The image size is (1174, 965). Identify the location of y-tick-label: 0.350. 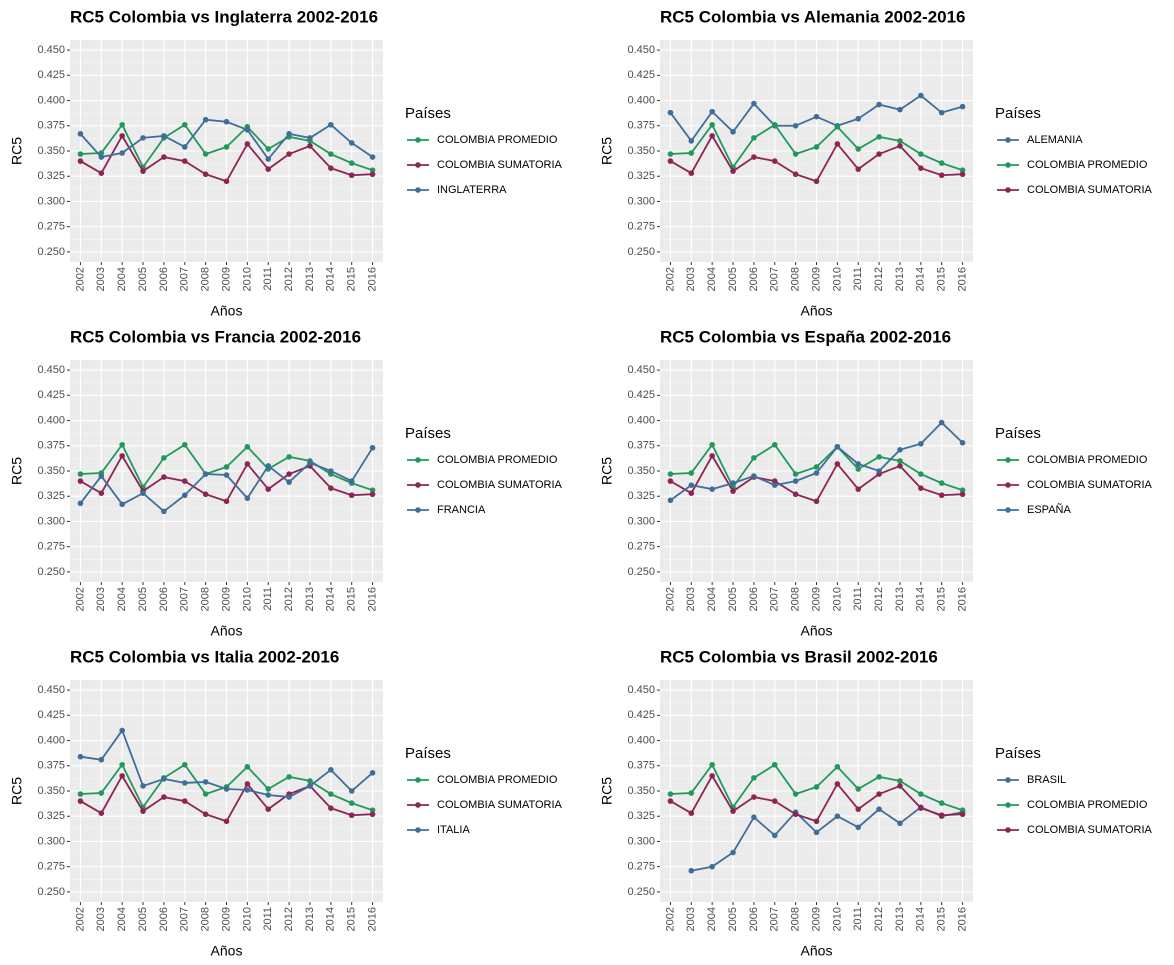
(641, 791).